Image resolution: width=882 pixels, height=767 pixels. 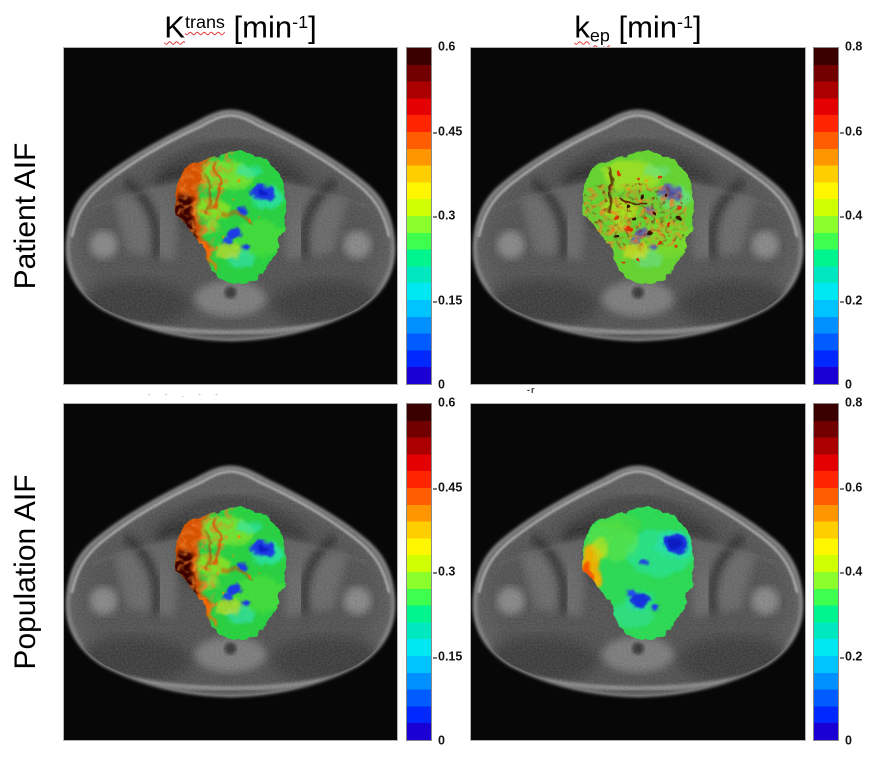 What do you see at coordinates (685, 22) in the screenshot?
I see `kep-unit-exponent: -1` at bounding box center [685, 22].